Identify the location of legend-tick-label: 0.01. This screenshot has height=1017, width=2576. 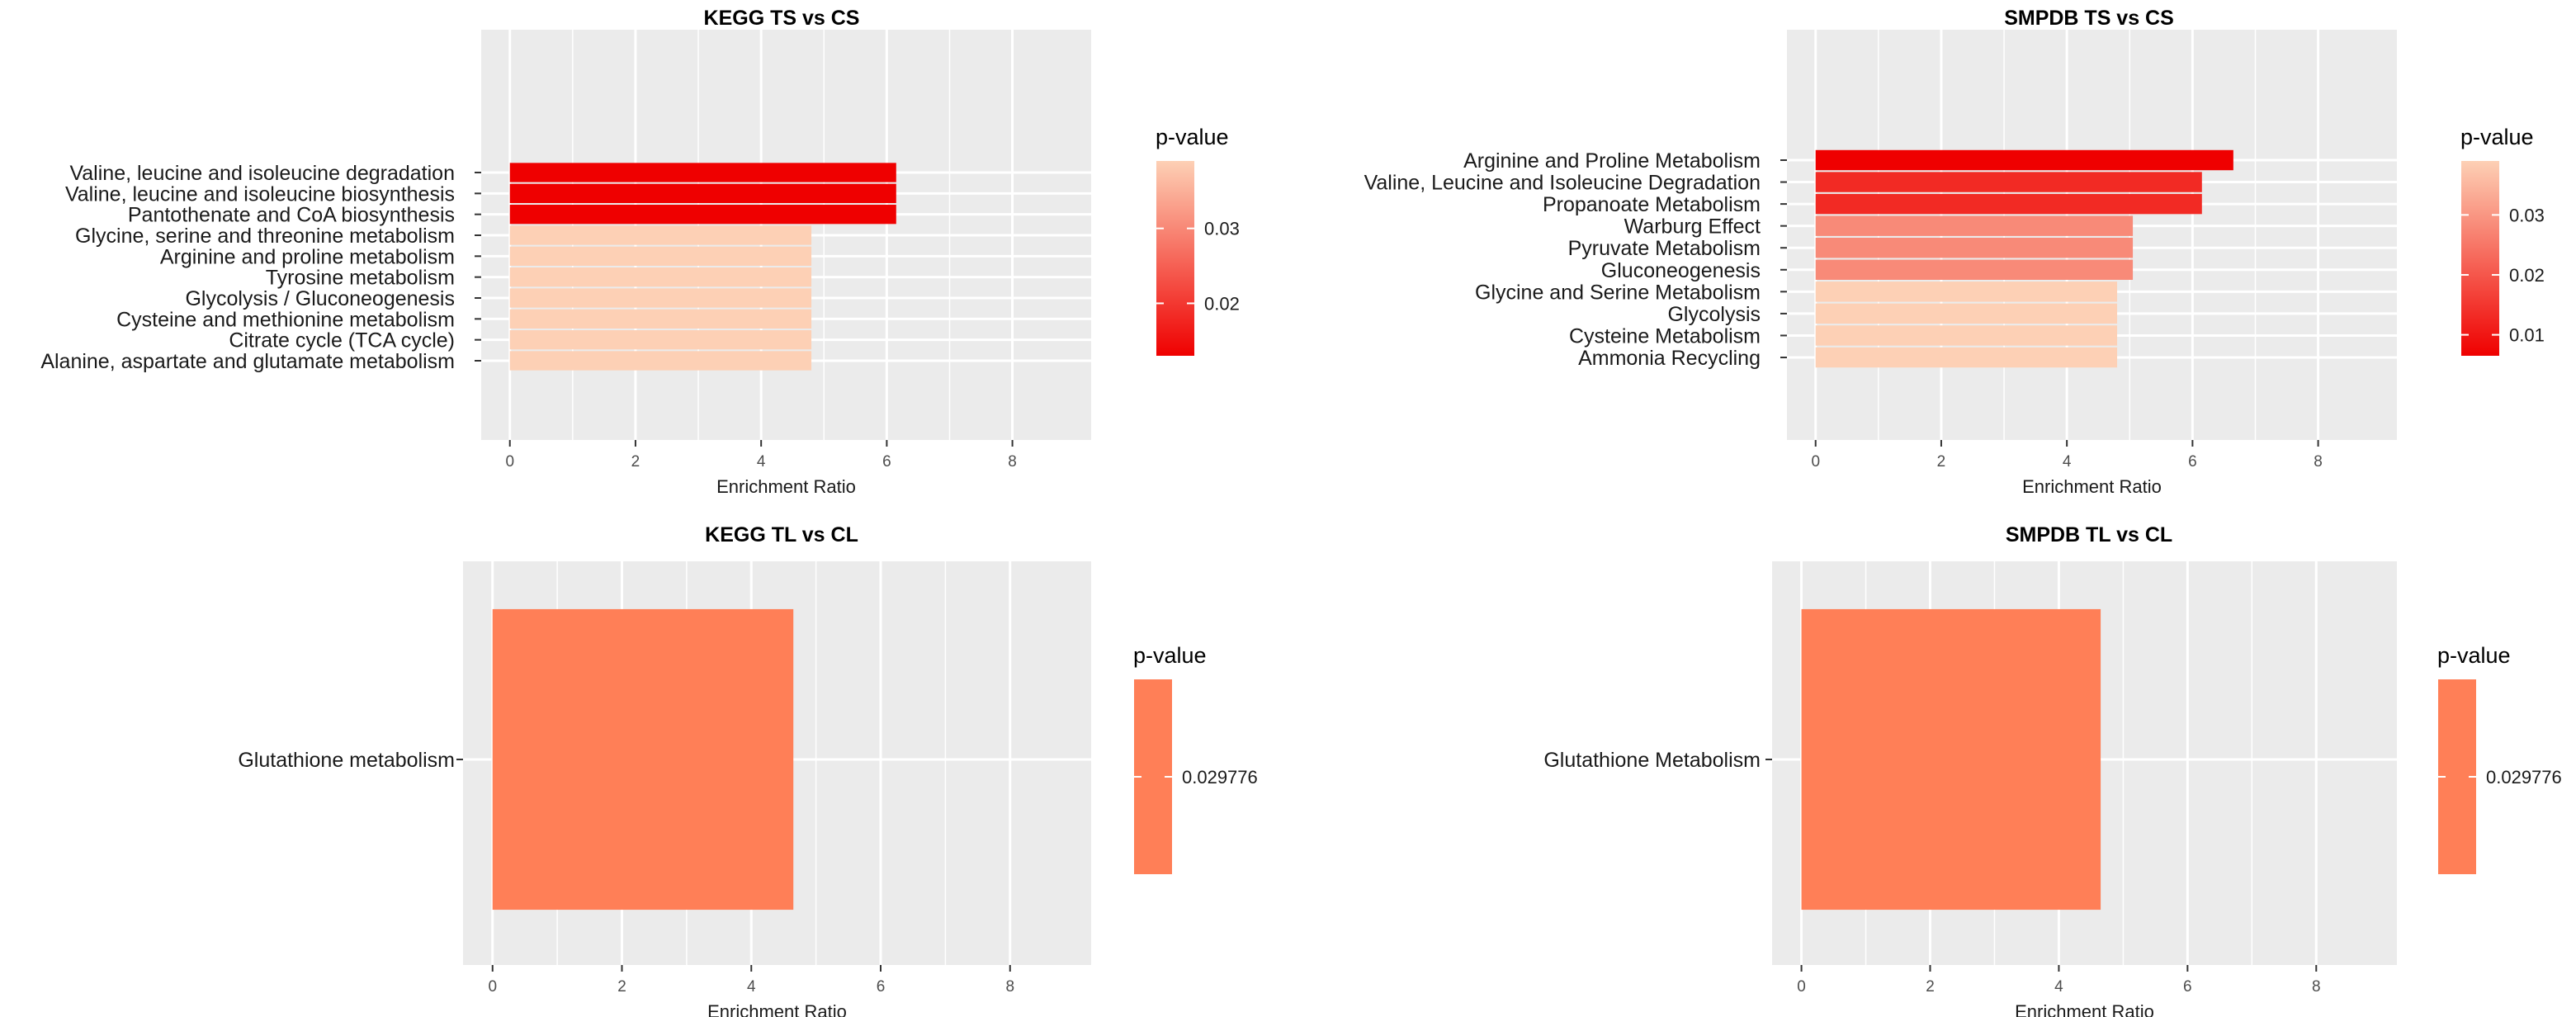
(2527, 335).